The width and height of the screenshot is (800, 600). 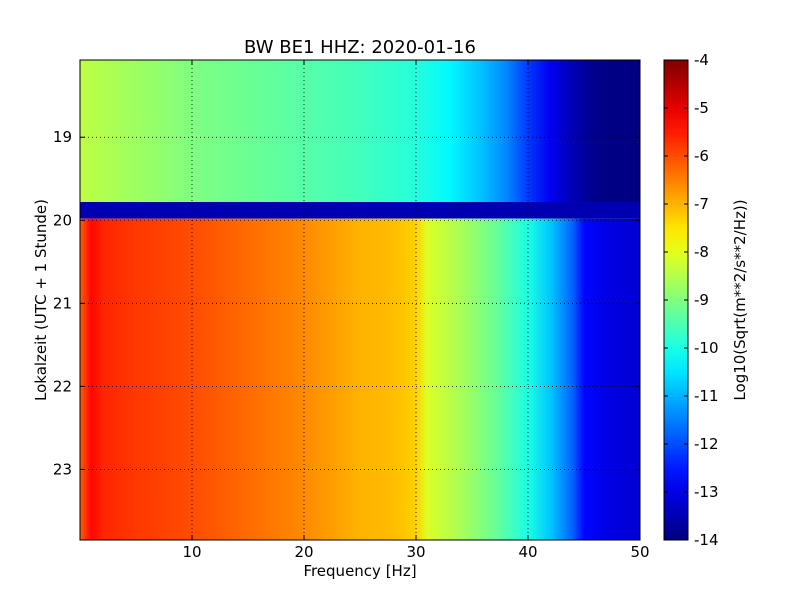 I want to click on colorbar-label: Log10(Sqrt(m**2/s**2/Hz)), so click(x=740, y=299).